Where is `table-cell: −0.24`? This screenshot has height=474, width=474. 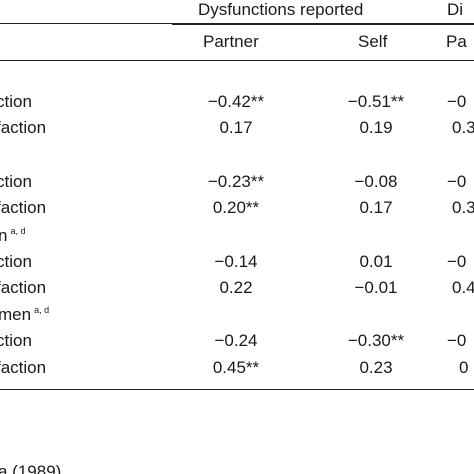 table-cell: −0.24 is located at coordinates (236, 340).